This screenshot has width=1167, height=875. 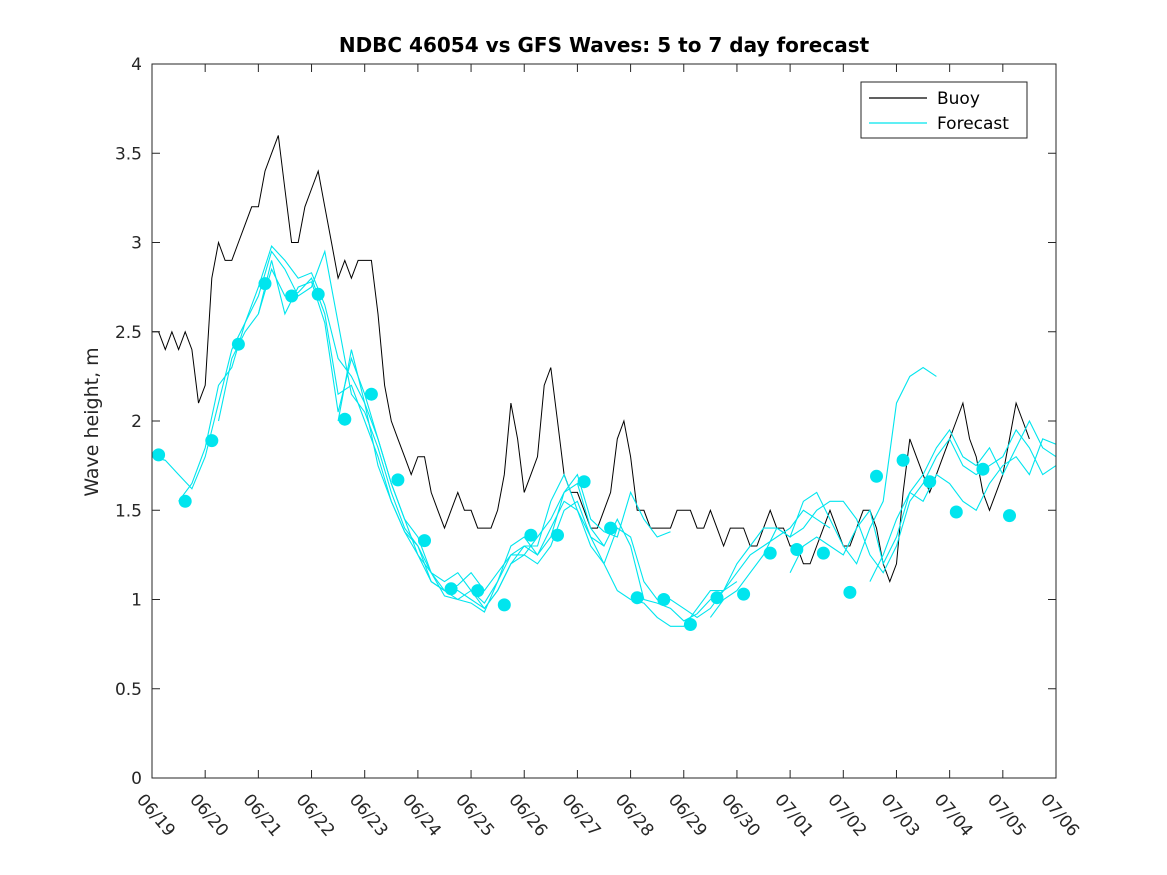 I want to click on legend: Buoy Forecast, so click(x=944, y=110).